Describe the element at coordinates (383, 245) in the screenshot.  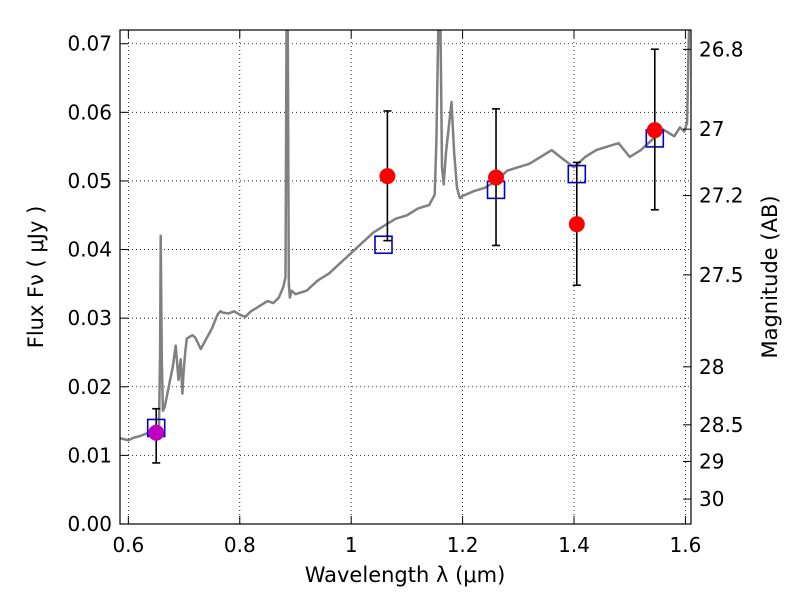
I see `model-square` at that location.